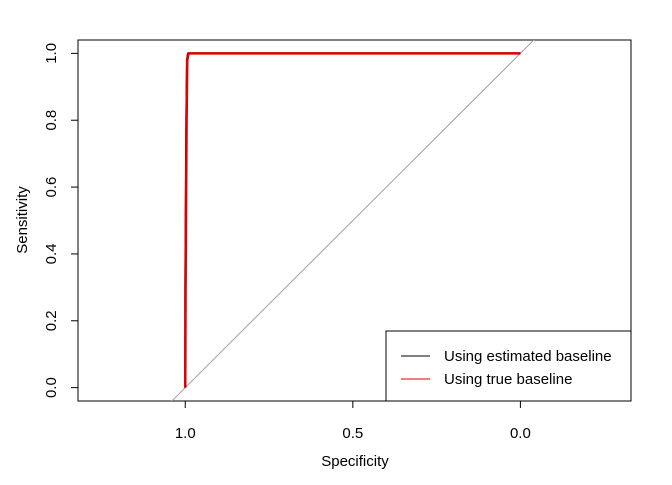  What do you see at coordinates (51, 387) in the screenshot?
I see `y-tick-label: 0.0` at bounding box center [51, 387].